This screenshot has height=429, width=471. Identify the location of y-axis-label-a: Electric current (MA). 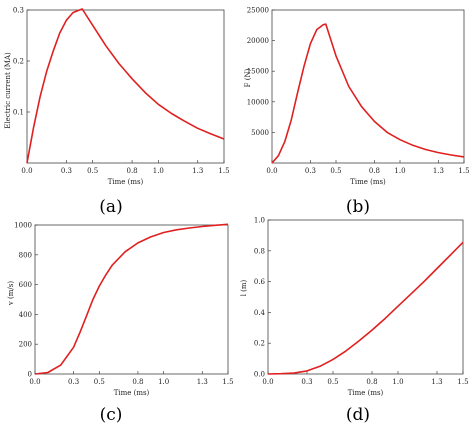
(8, 90).